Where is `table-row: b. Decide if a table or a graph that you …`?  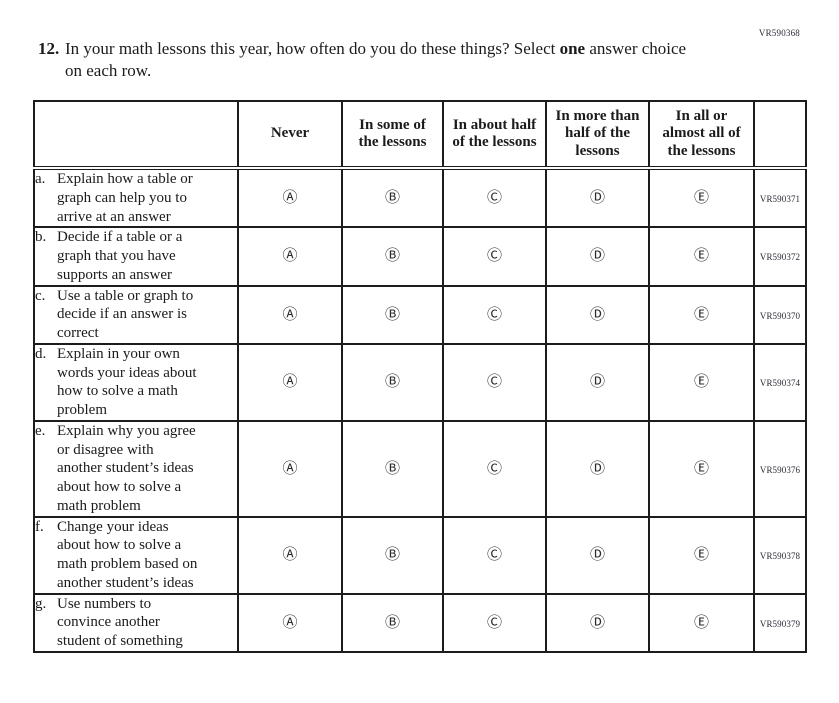 table-row: b. Decide if a table or a graph that you … is located at coordinates (420, 256).